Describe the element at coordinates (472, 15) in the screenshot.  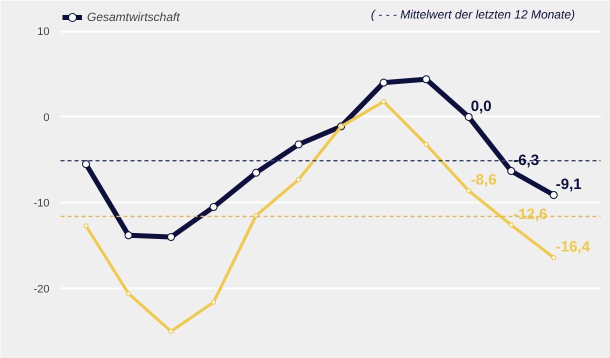
I see `annotation: ( - - - Mittelwert der letzten 12 Monate)` at that location.